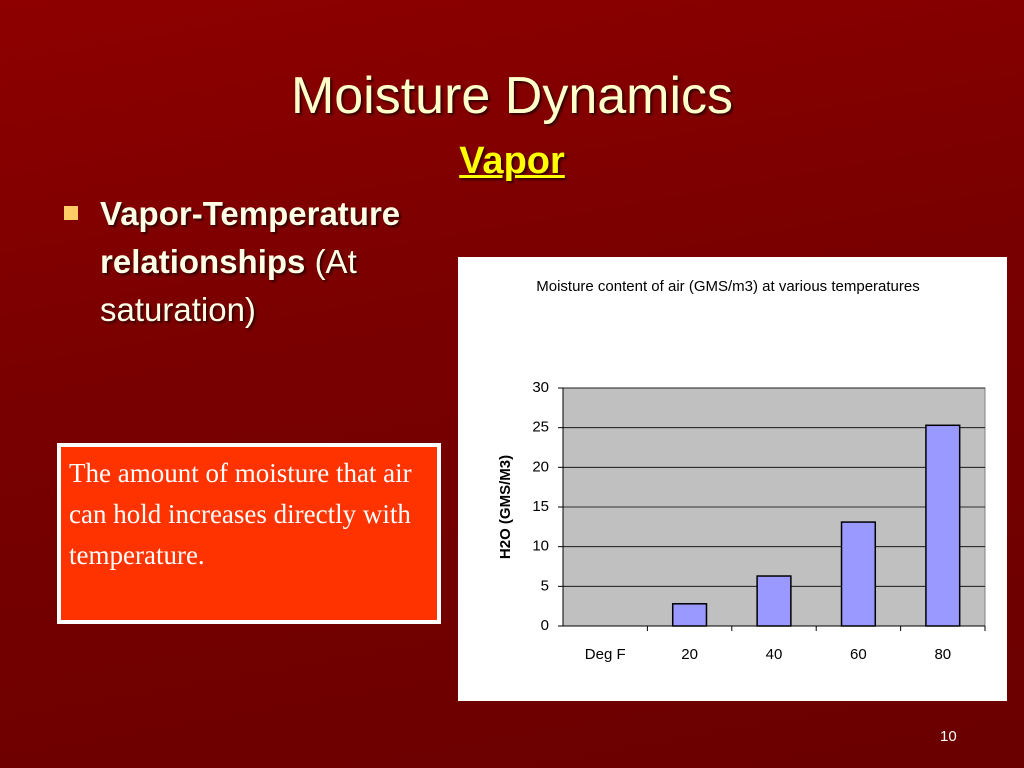  What do you see at coordinates (605, 654) in the screenshot?
I see `x-tick-label: Deg F` at bounding box center [605, 654].